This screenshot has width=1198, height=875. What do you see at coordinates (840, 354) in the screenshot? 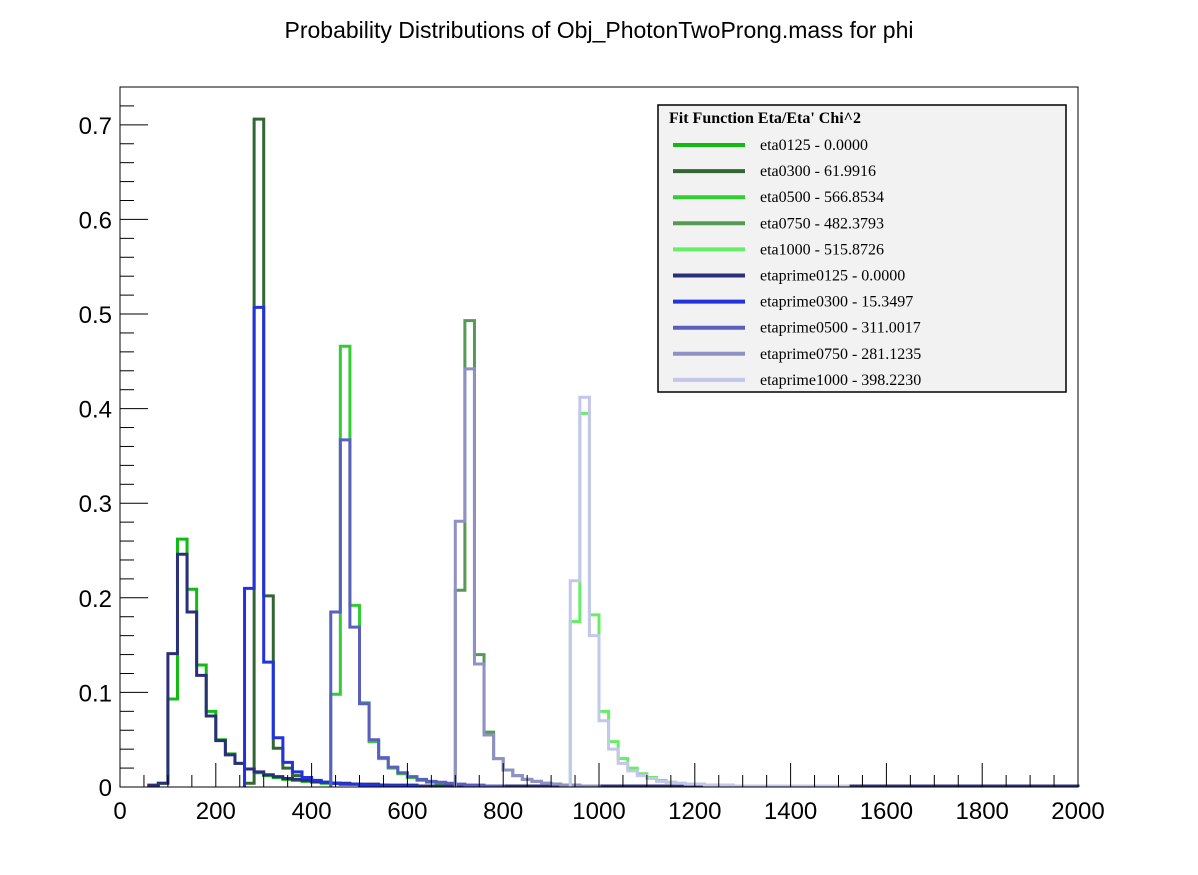
I see `legend-entry: etaprime0750 - 281.1235` at bounding box center [840, 354].